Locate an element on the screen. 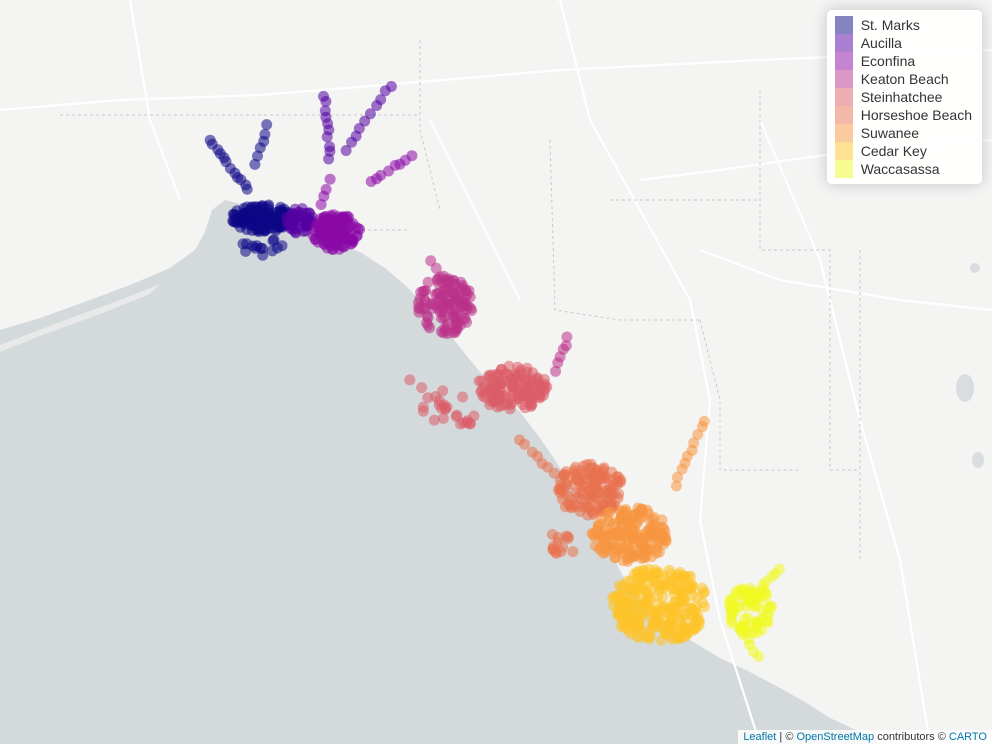 This screenshot has width=992, height=744. openstreetmap-link: OpenStreetMap is located at coordinates (835, 737).